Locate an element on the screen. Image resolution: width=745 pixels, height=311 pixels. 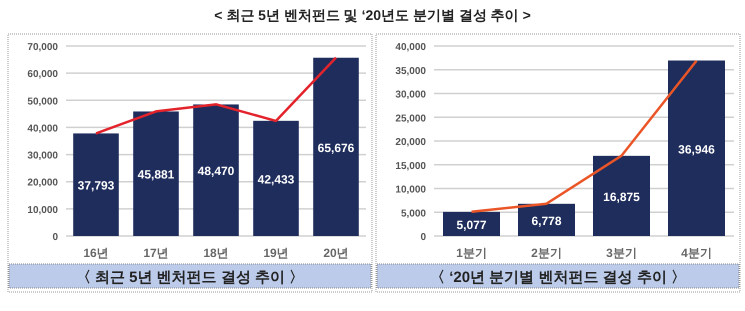
data-label: 42,433 is located at coordinates (276, 179).